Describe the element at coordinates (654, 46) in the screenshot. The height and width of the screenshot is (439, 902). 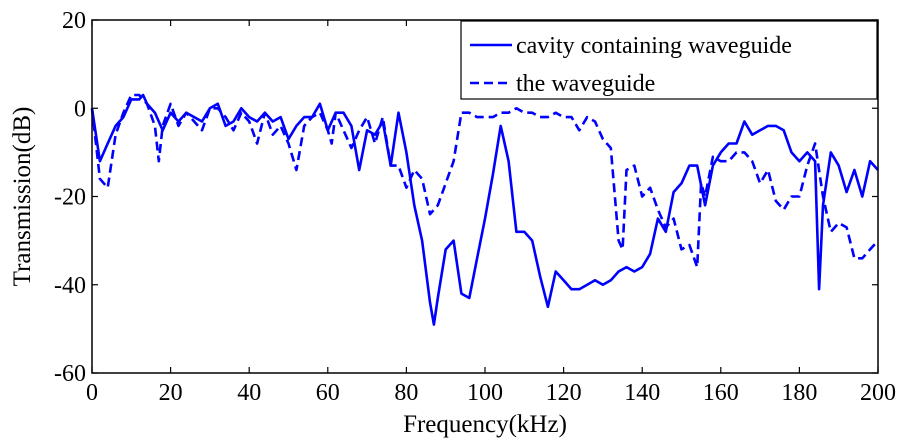
I see `legend-label-cavity: cavity containing waveguide` at that location.